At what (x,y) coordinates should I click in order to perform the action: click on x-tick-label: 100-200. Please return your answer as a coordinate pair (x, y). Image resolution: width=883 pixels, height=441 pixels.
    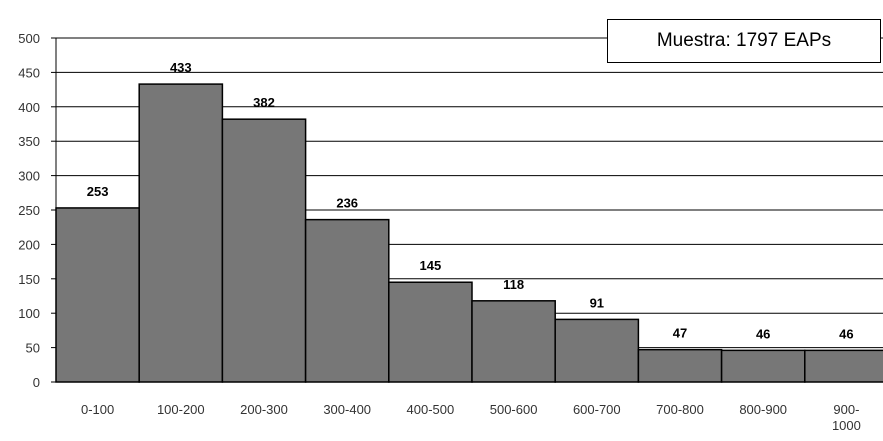
    Looking at the image, I should click on (181, 409).